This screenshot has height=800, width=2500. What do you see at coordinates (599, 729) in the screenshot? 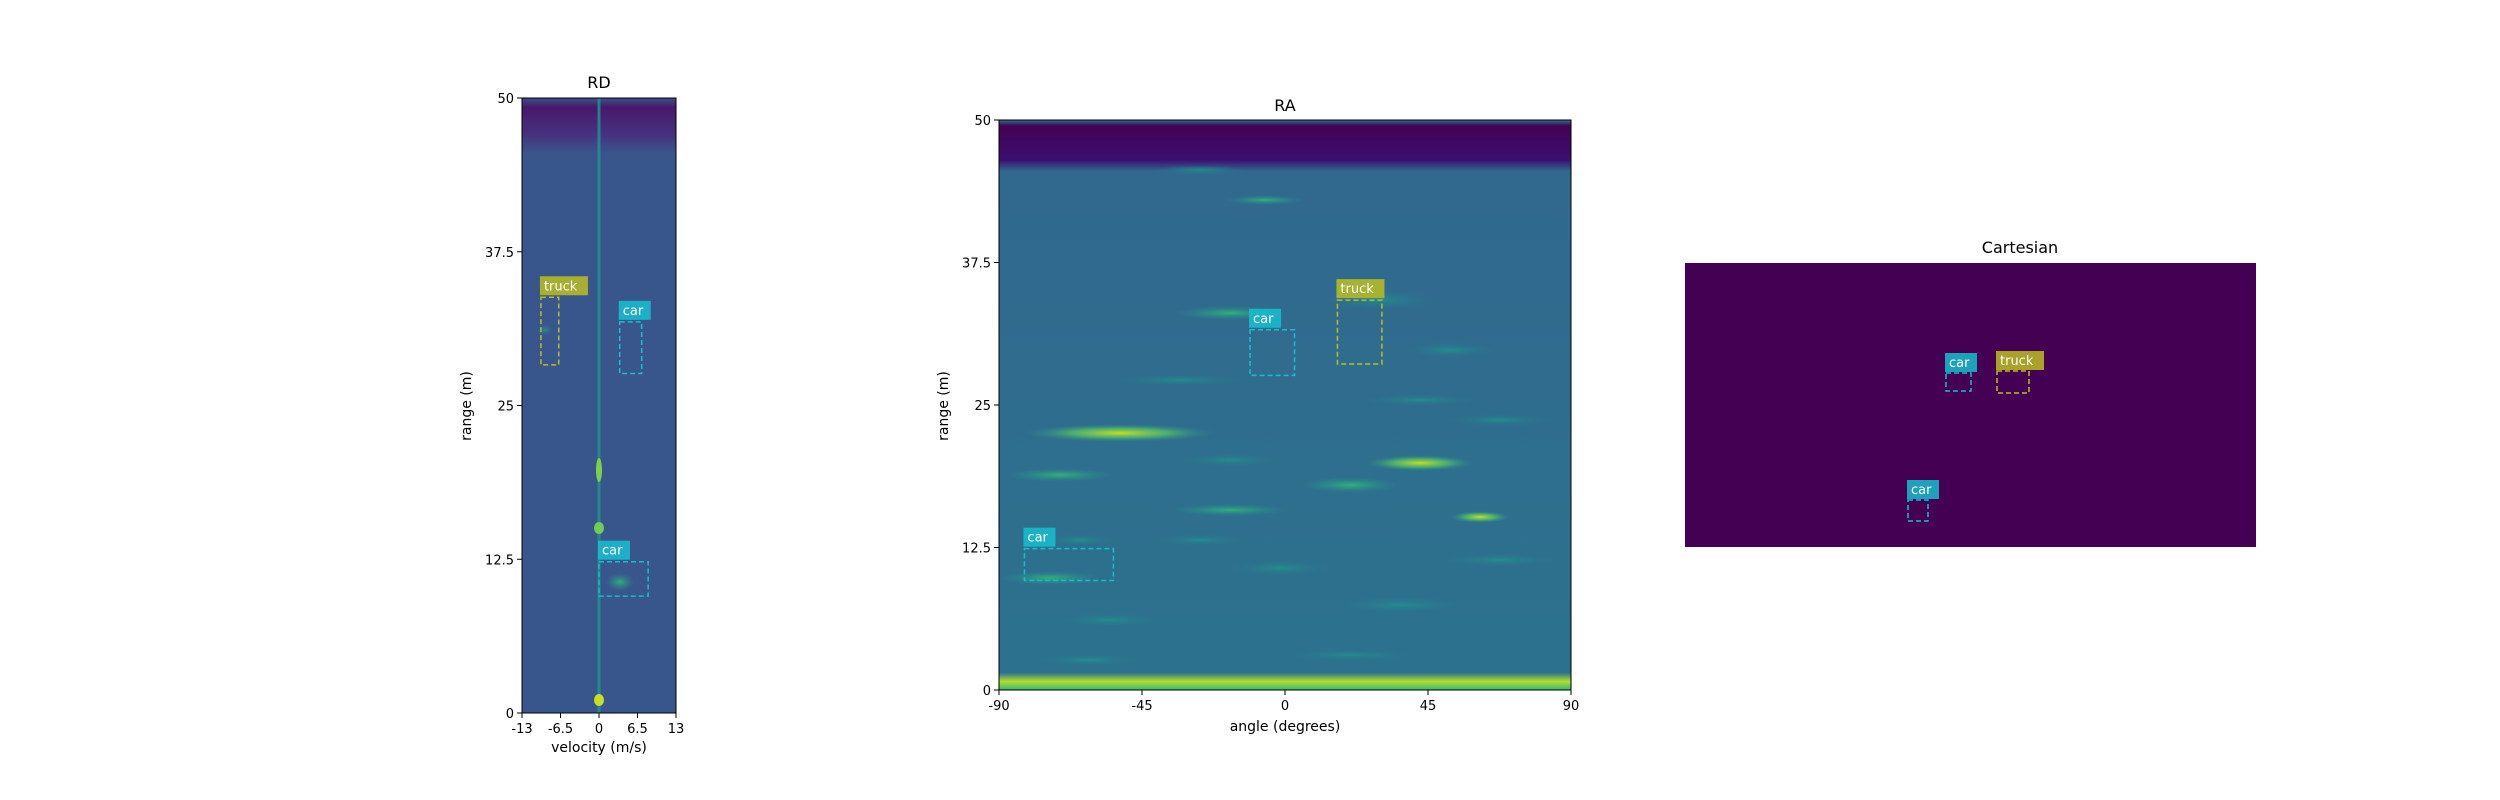
I see `rd-xtick-label: 0` at bounding box center [599, 729].